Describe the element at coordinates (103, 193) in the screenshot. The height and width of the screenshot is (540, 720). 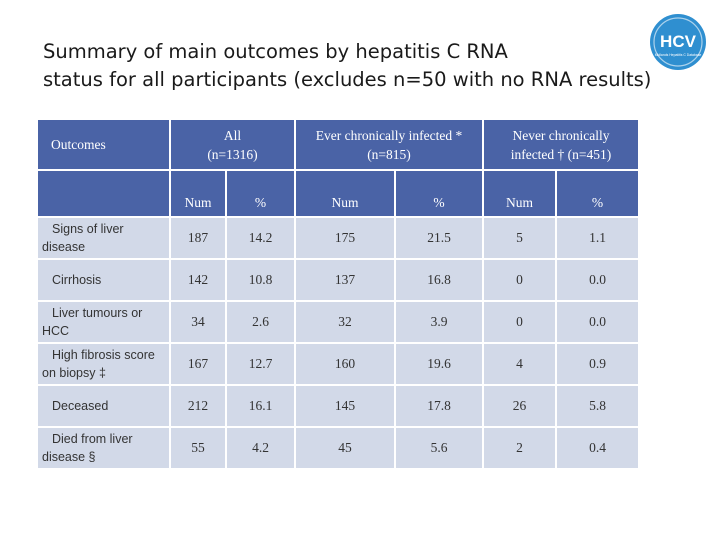
I see `subheader-blank` at that location.